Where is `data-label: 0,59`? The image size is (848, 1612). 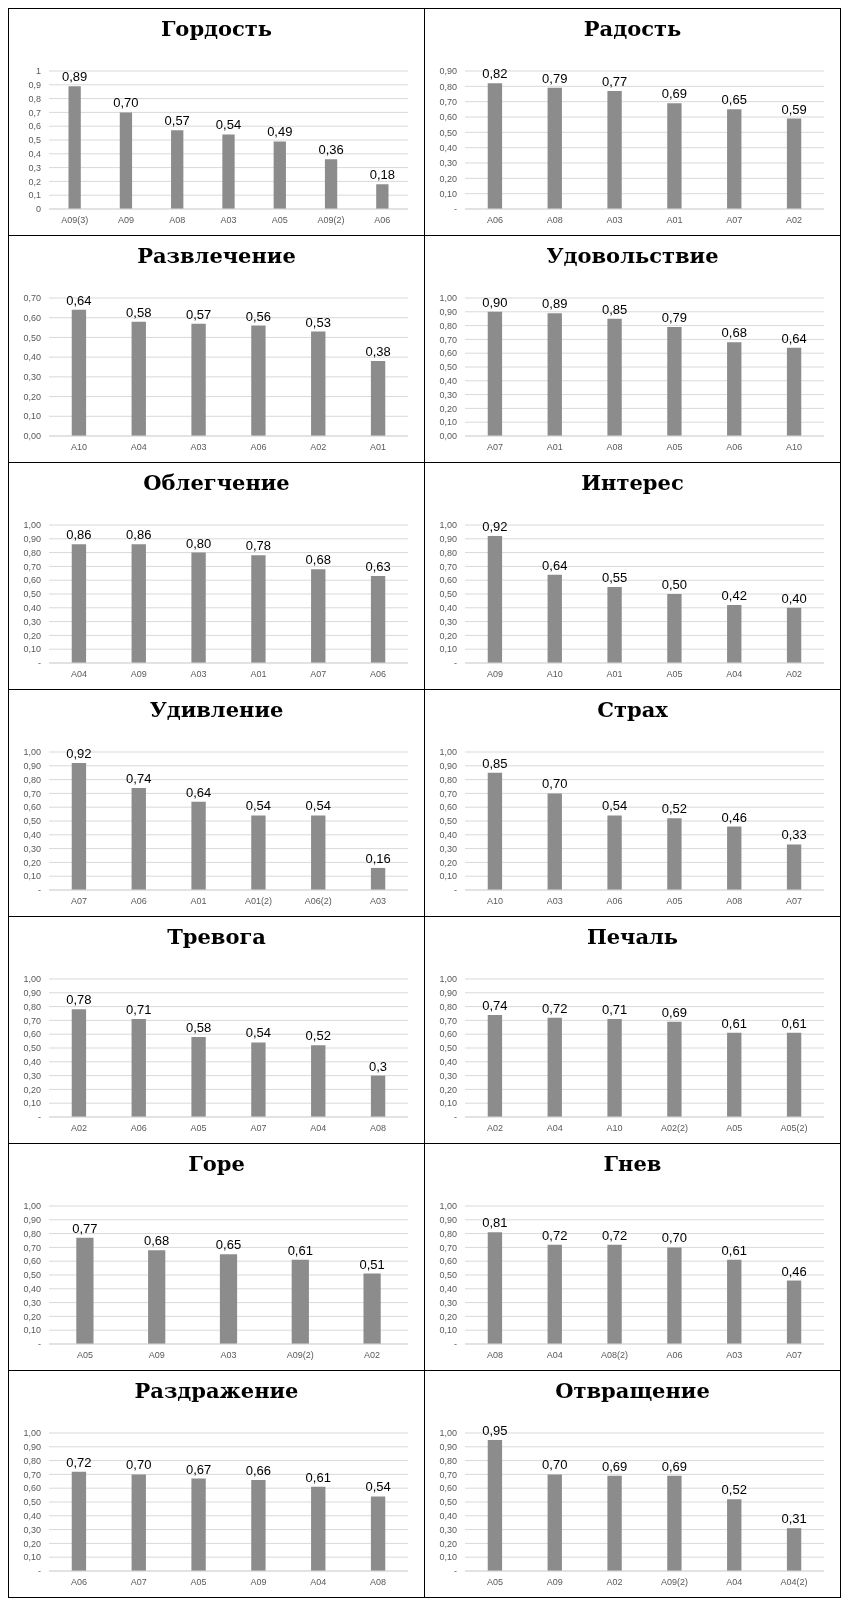
data-label: 0,59 is located at coordinates (794, 109).